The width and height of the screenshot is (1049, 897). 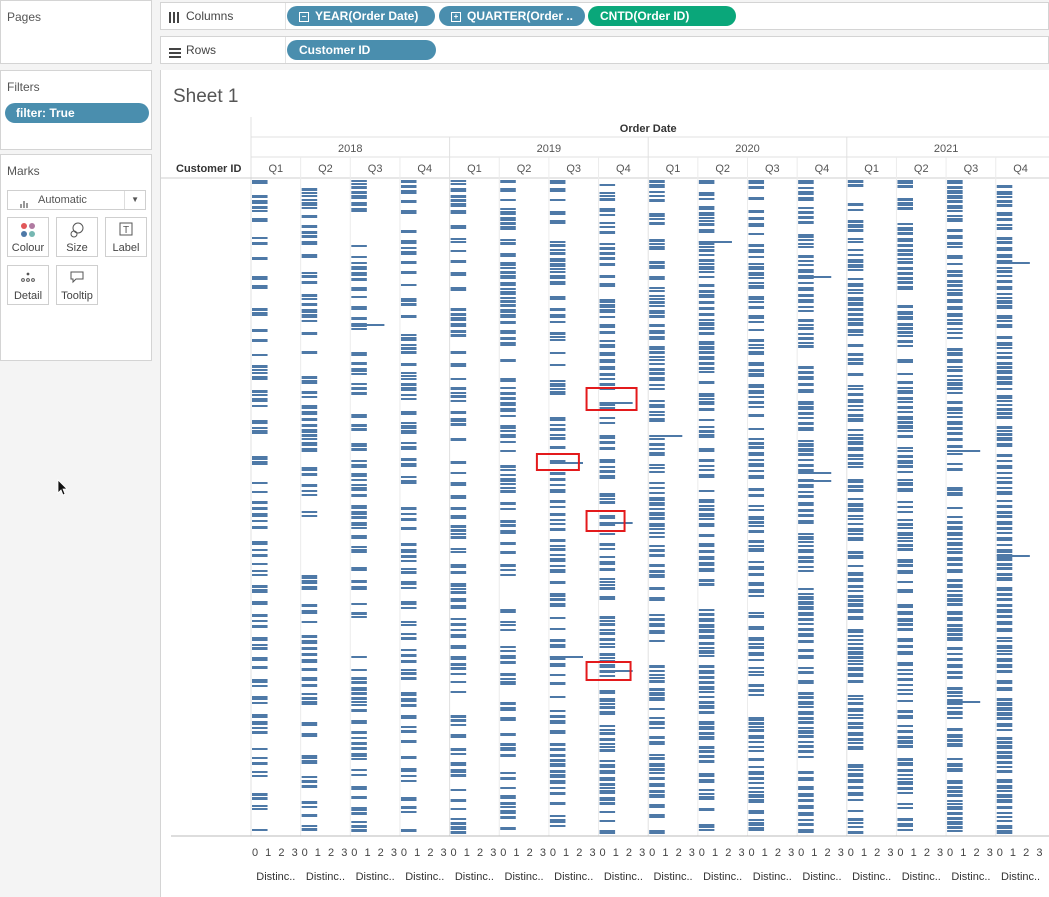 I want to click on year-order-date-pill: − YEAR(Order Date), so click(x=361, y=16).